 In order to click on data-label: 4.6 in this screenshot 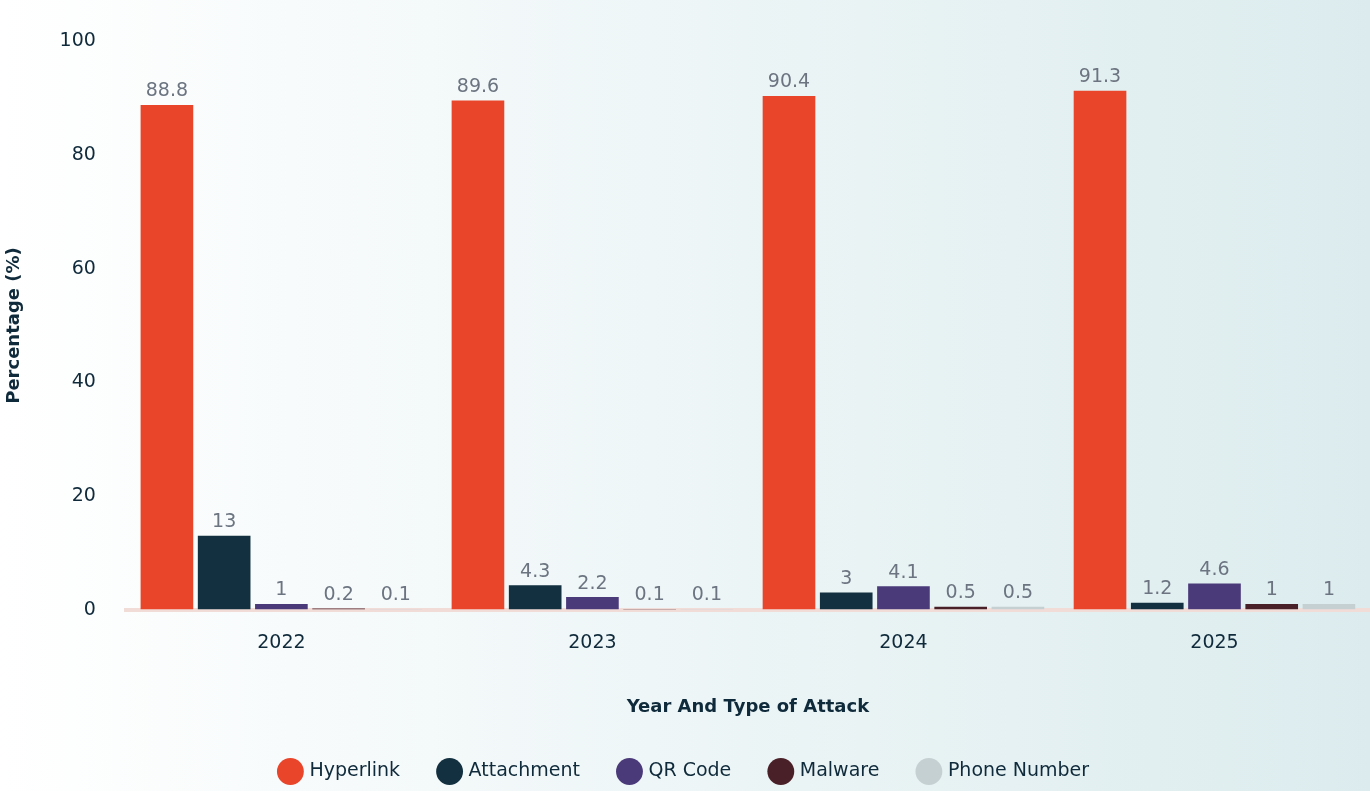, I will do `click(1214, 567)`.